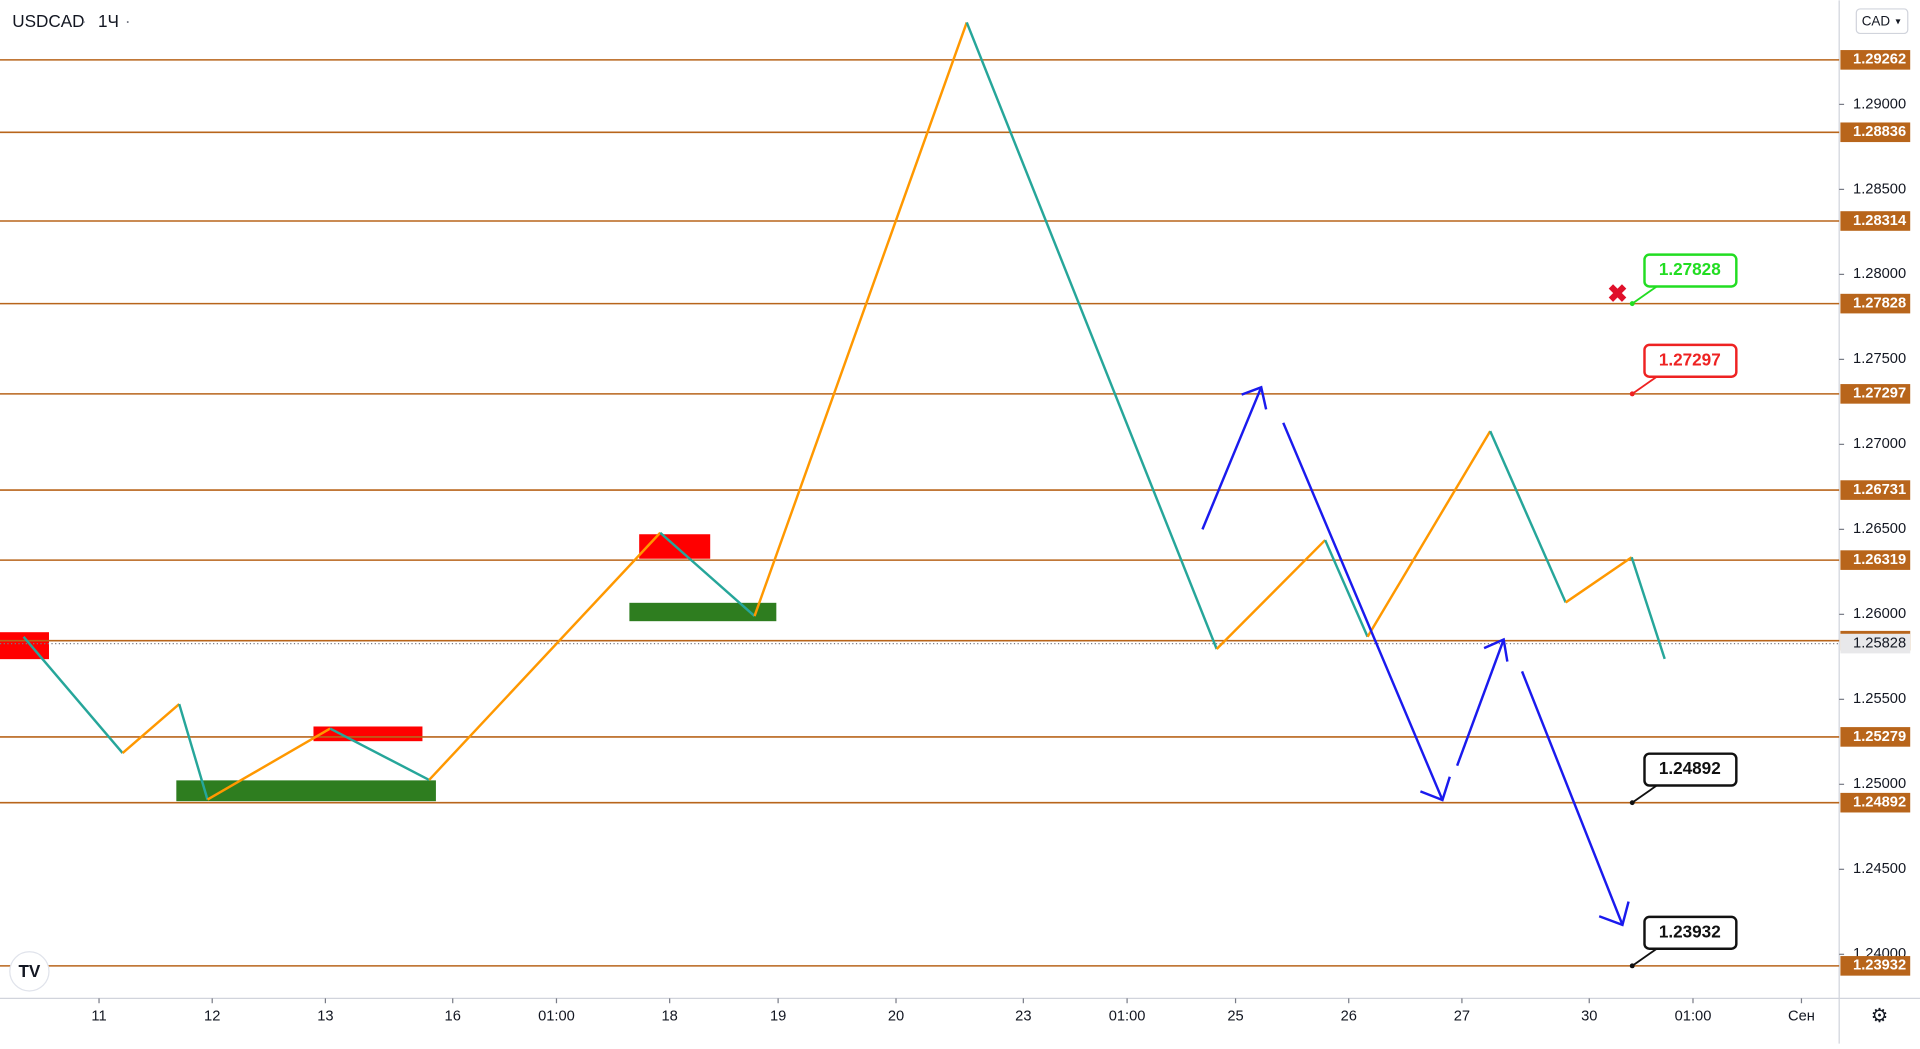 The image size is (1920, 1049). I want to click on symbol: USDCAD, so click(48, 21).